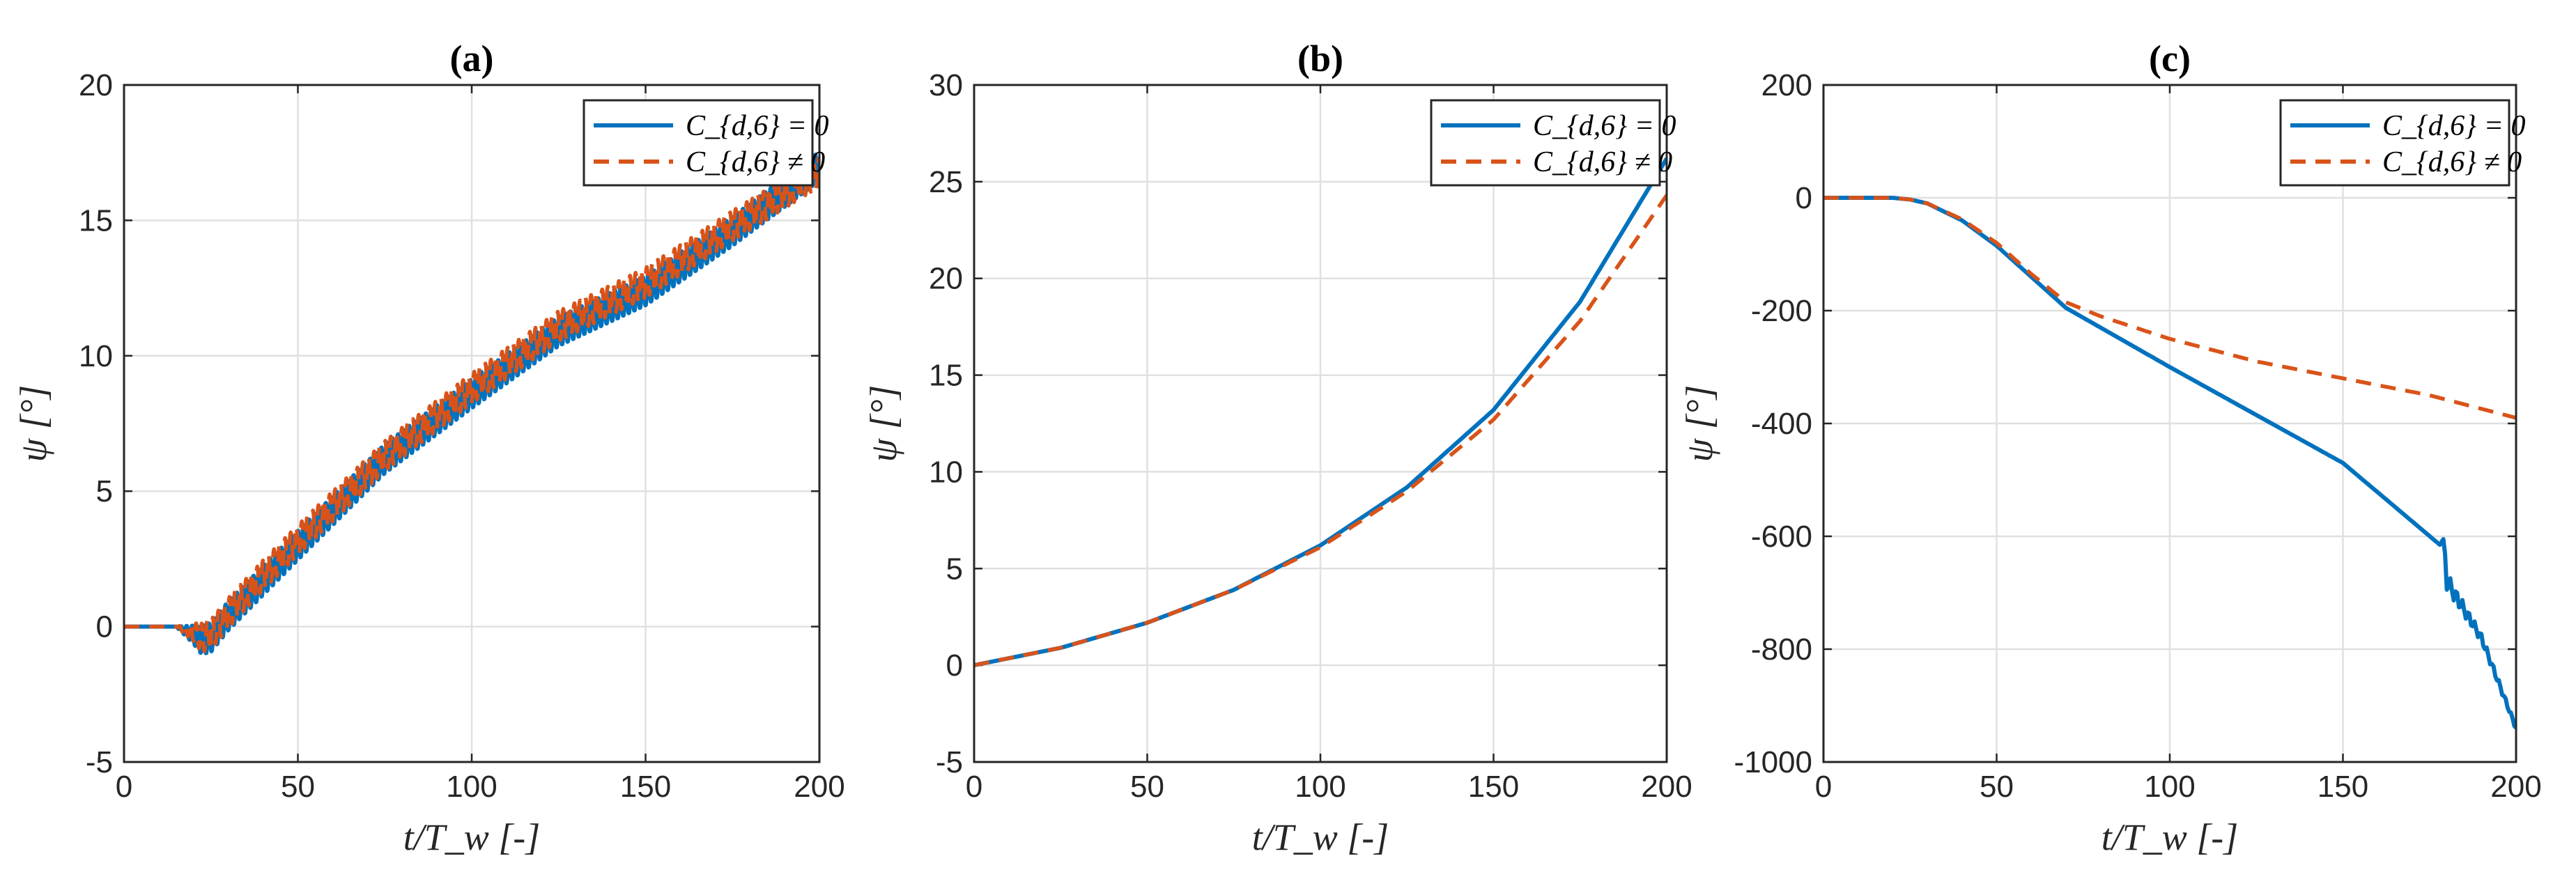 The height and width of the screenshot is (879, 2576). Describe the element at coordinates (946, 182) in the screenshot. I see `y-tick-label: 25` at that location.